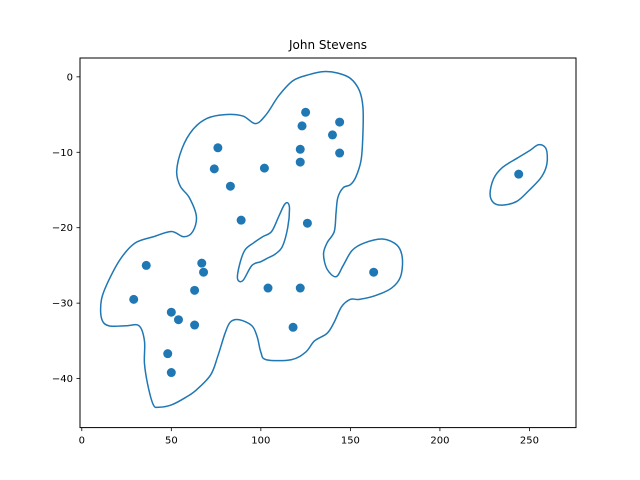 This screenshot has width=640, height=480. I want to click on y-tick-label: −30, so click(62, 304).